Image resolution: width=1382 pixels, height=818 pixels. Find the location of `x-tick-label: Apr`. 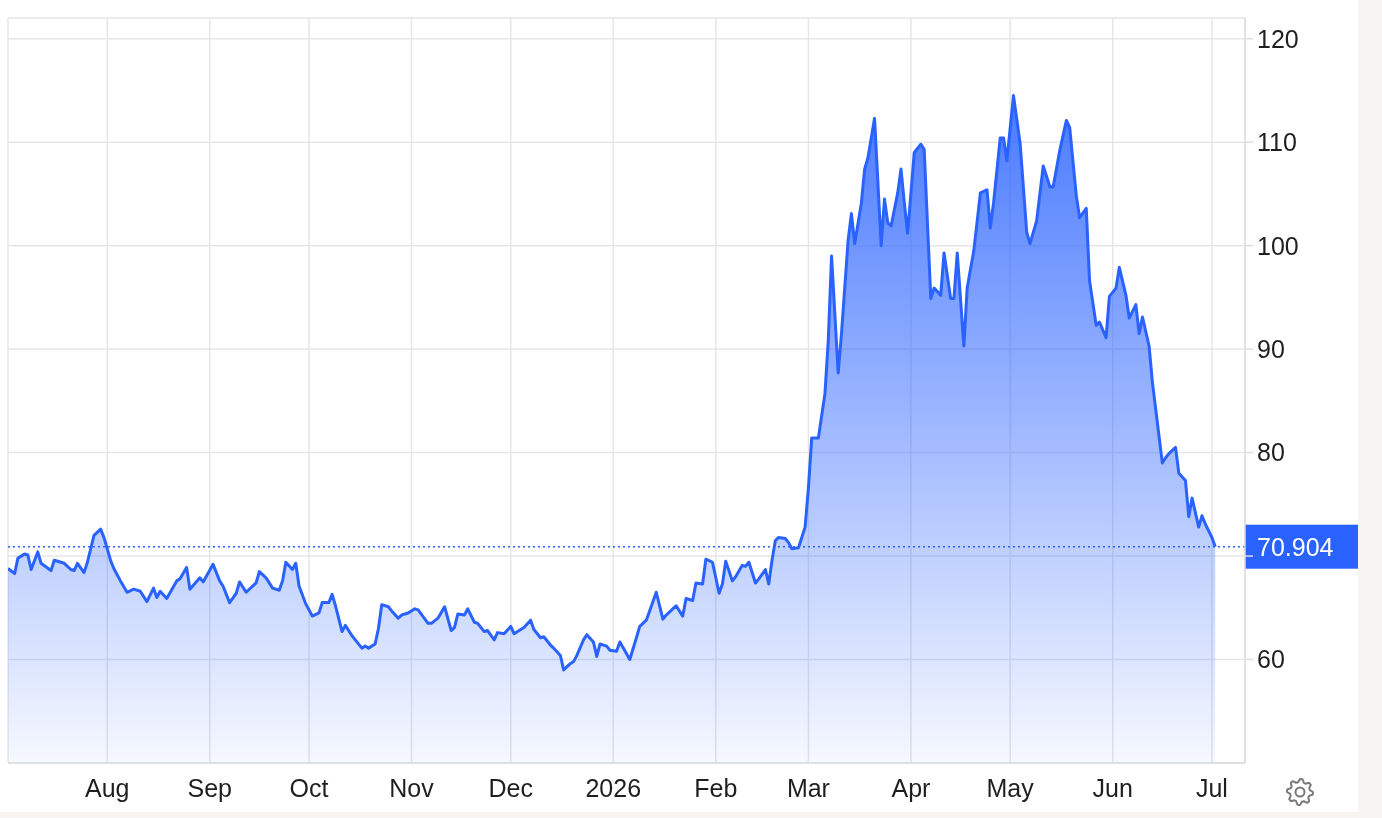

x-tick-label: Apr is located at coordinates (911, 787).